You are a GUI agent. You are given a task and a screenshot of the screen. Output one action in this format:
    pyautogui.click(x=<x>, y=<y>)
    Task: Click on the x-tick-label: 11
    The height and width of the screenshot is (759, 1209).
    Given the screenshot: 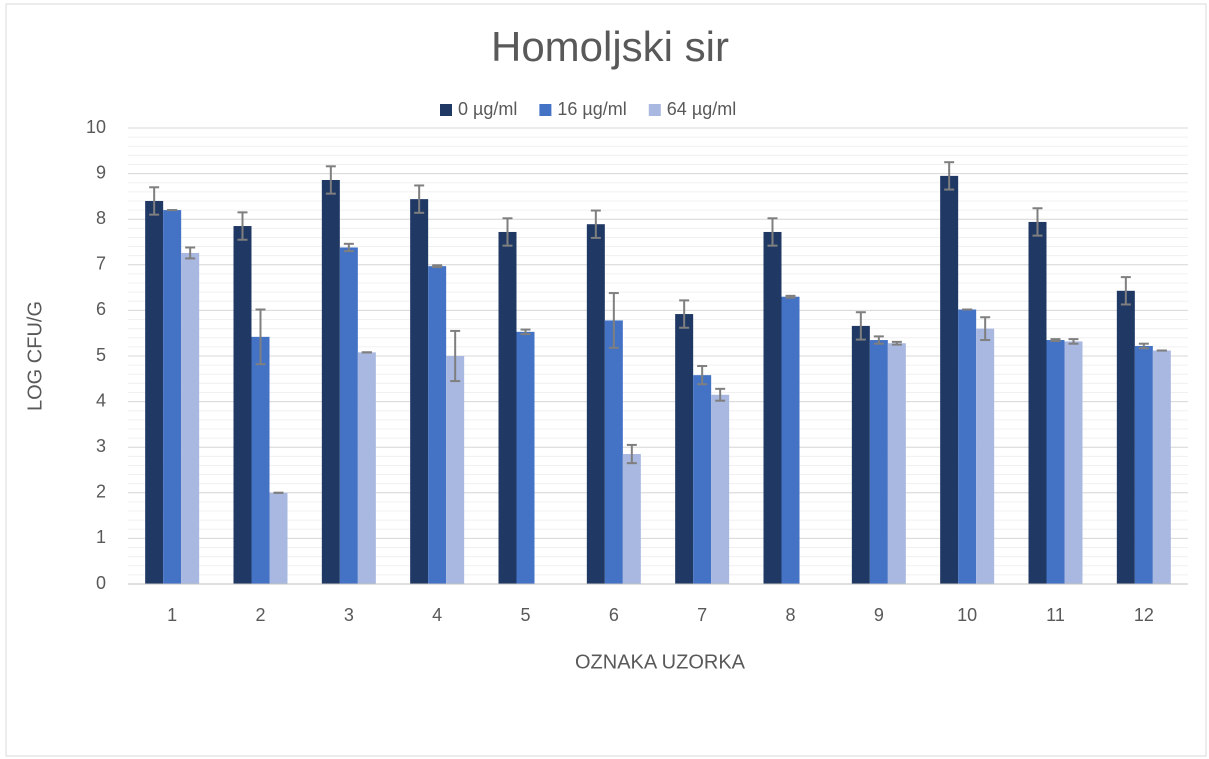 What is the action you would take?
    pyautogui.click(x=1055, y=615)
    